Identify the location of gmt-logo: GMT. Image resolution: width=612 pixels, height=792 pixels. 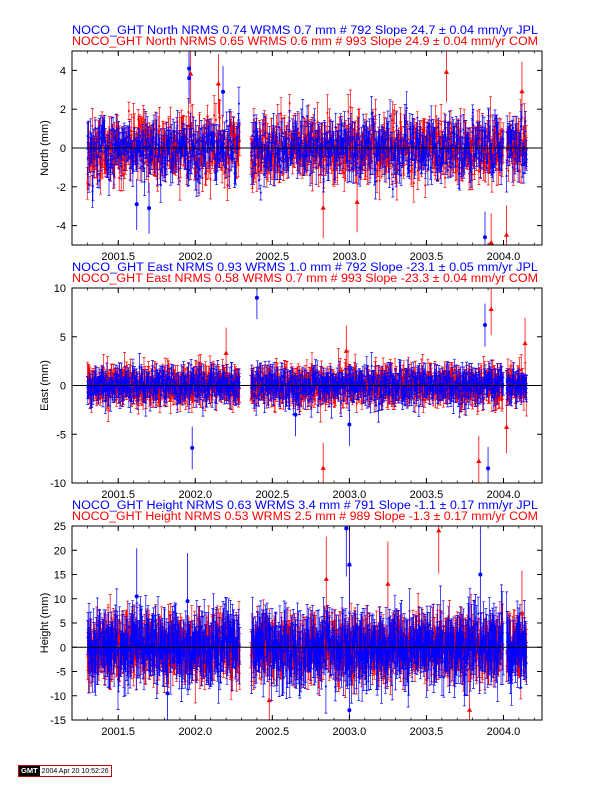
(29, 771).